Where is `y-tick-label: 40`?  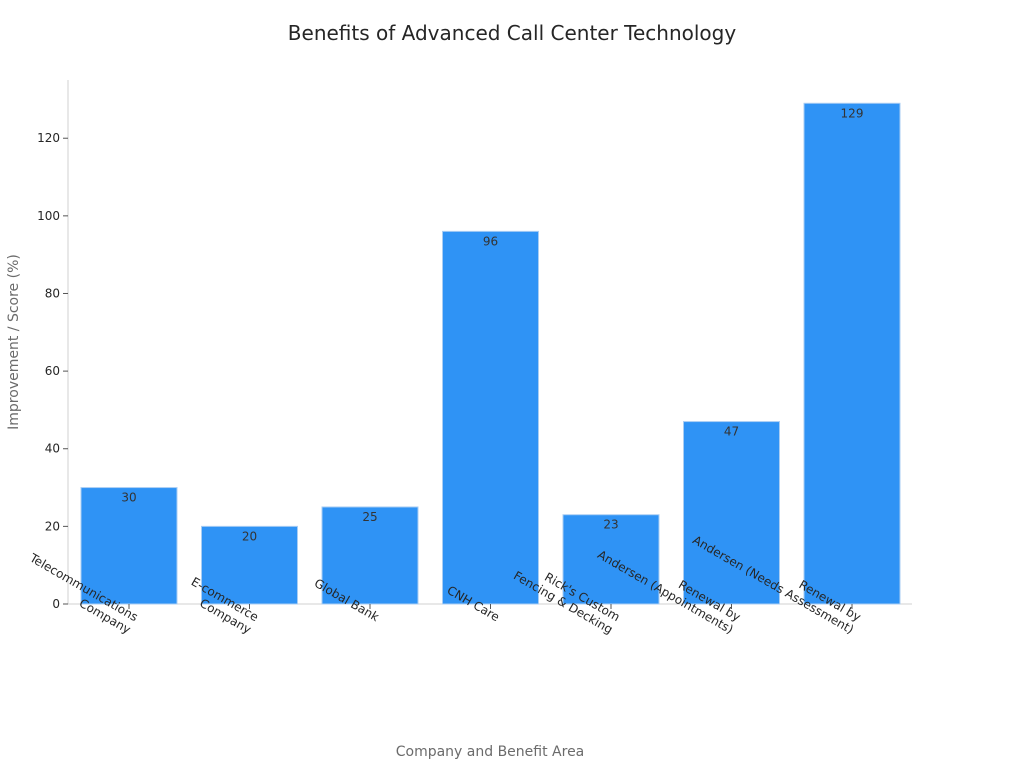
y-tick-label: 40 is located at coordinates (52, 449).